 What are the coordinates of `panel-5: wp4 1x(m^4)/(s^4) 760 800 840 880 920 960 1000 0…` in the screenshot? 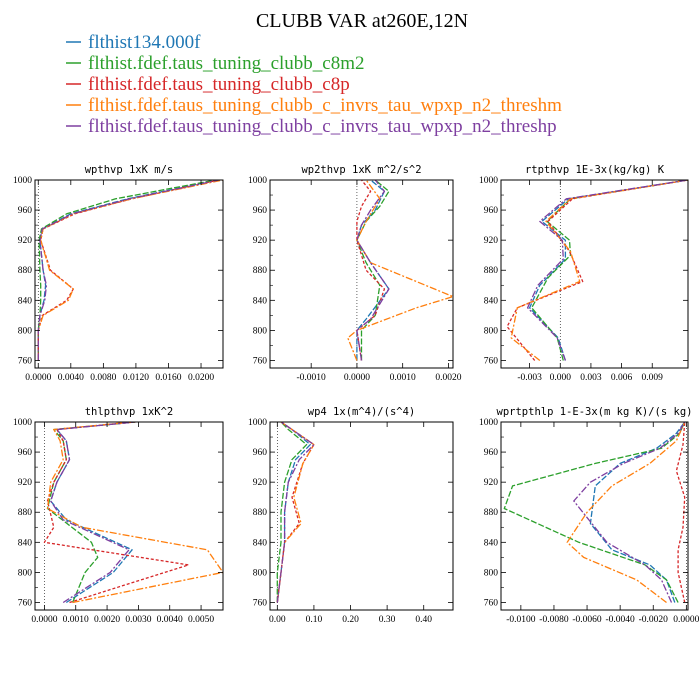 It's located at (351, 515).